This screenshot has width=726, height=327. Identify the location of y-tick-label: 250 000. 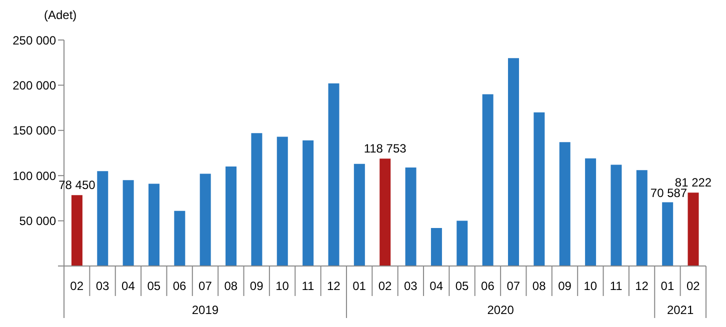
(34, 40).